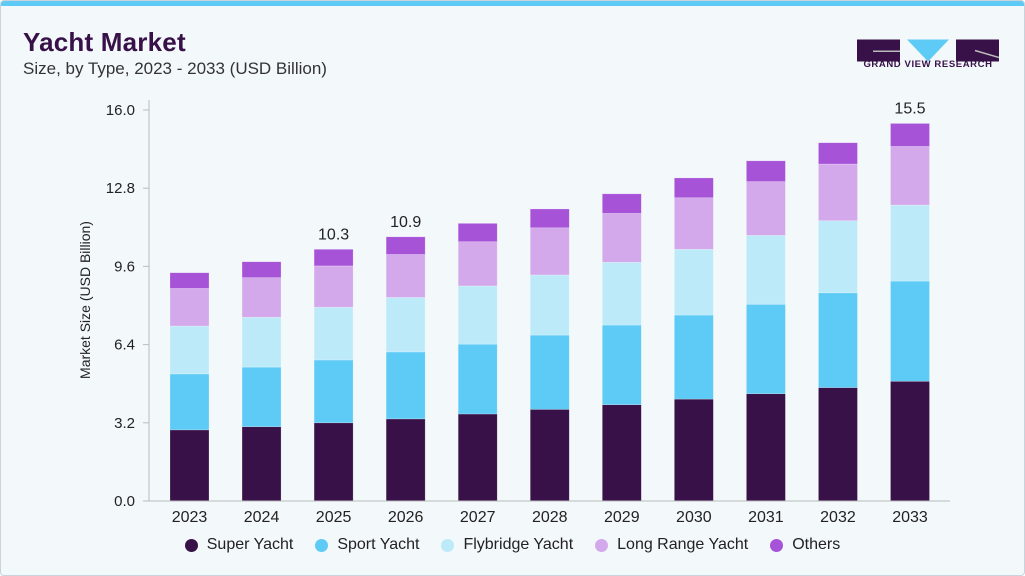 This screenshot has height=576, width=1025. I want to click on legend-item: Super Yacht, so click(239, 545).